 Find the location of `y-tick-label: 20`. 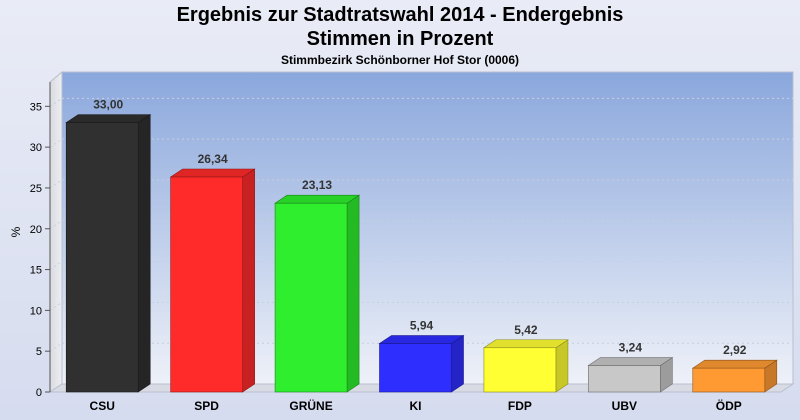

y-tick-label: 20 is located at coordinates (36, 230).